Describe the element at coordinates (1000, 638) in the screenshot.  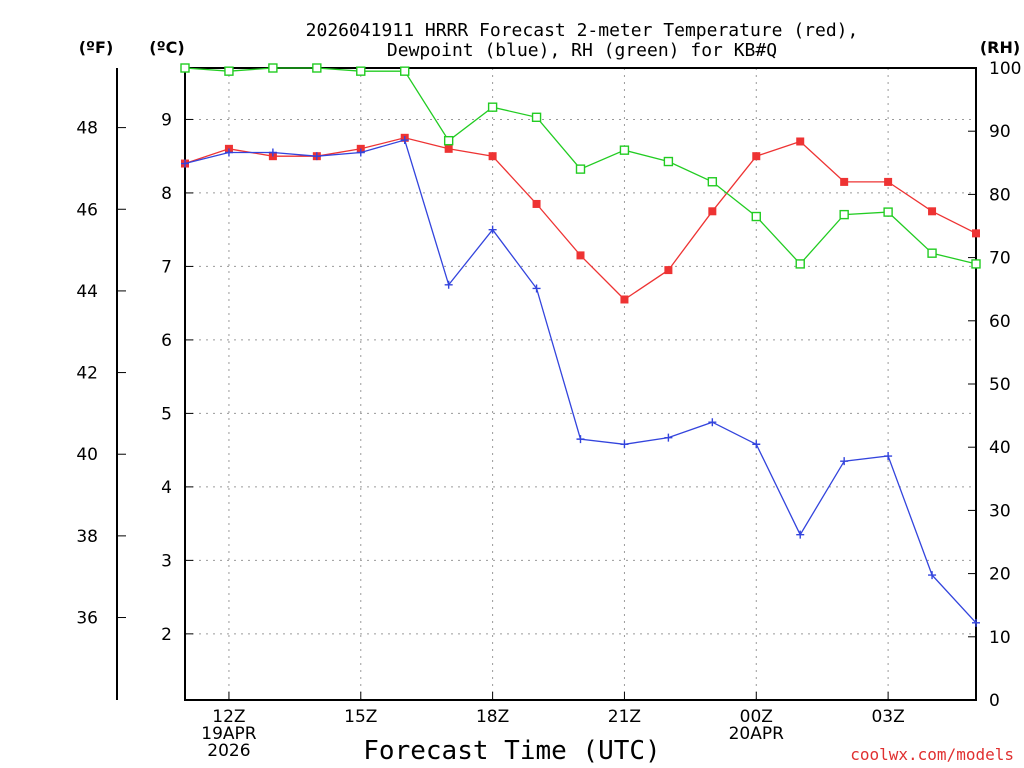
I see `rh-tick-label: 10` at that location.